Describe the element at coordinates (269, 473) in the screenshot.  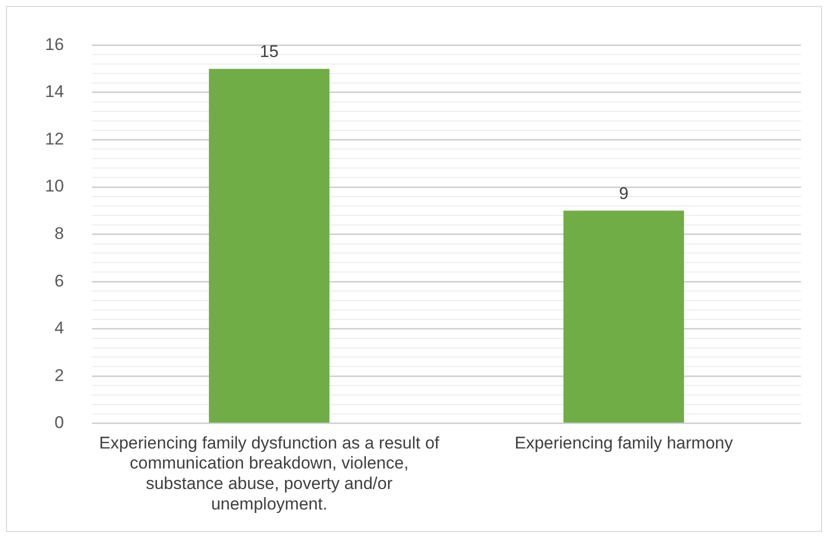
I see `x-tick-label: Experiencing family dysfunction as a result of communication breakdown, violence, substance abuse, poverty and/or unemployment.` at that location.